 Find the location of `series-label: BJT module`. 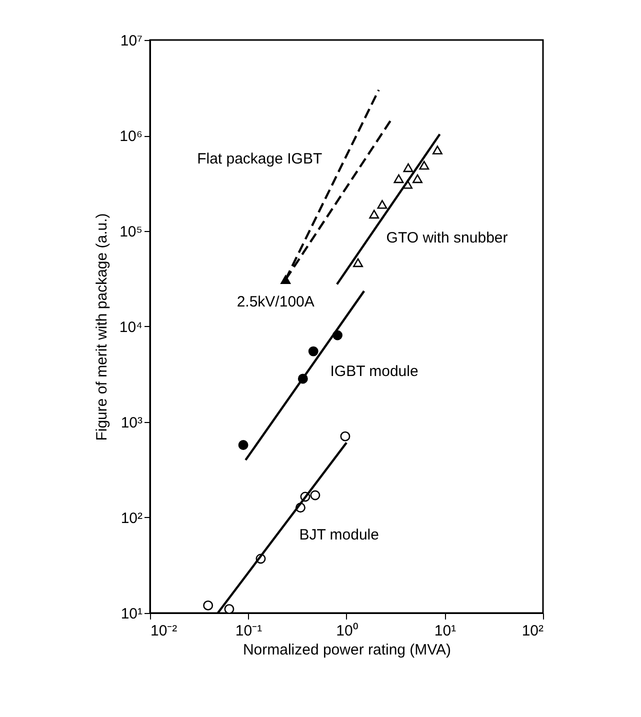

series-label: BJT module is located at coordinates (339, 535).